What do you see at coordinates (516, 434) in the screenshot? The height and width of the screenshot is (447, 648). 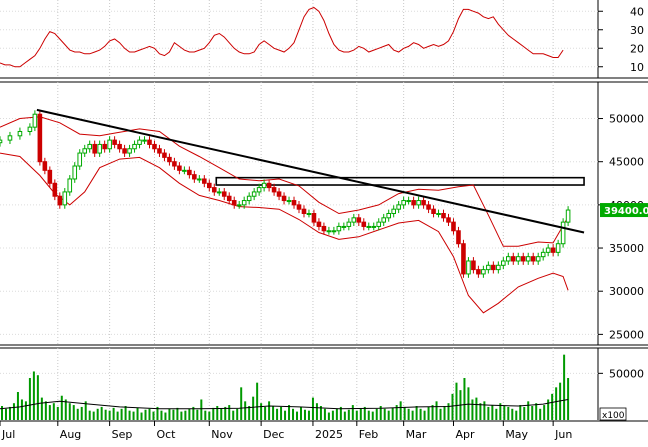 I see `month-label: May` at bounding box center [516, 434].